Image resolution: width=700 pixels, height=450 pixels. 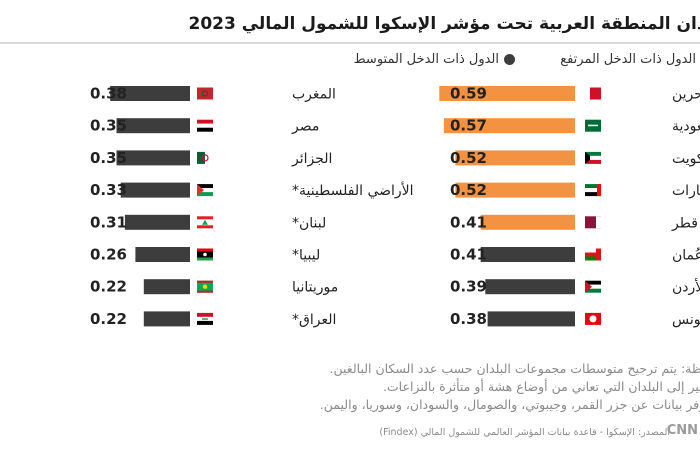 What do you see at coordinates (468, 287) in the screenshot?
I see `value-label: 0.39` at bounding box center [468, 287].